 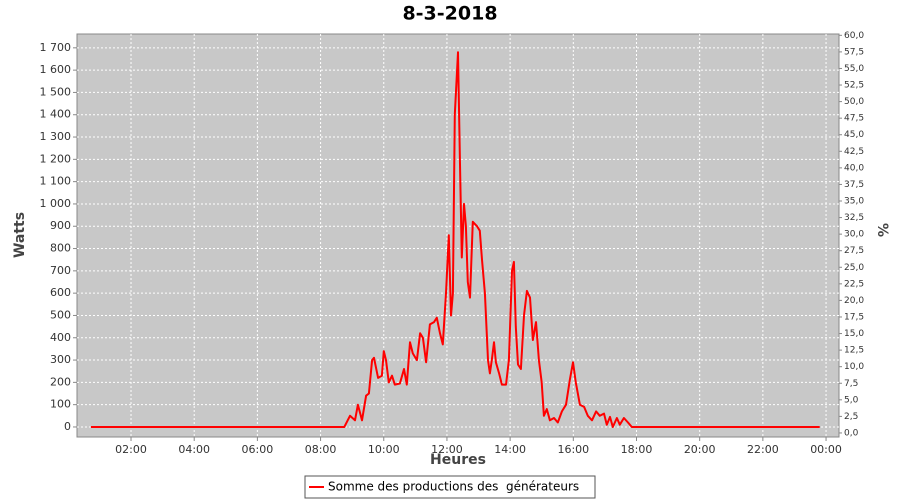 I want to click on y-tick-label: 300, so click(x=60, y=359).